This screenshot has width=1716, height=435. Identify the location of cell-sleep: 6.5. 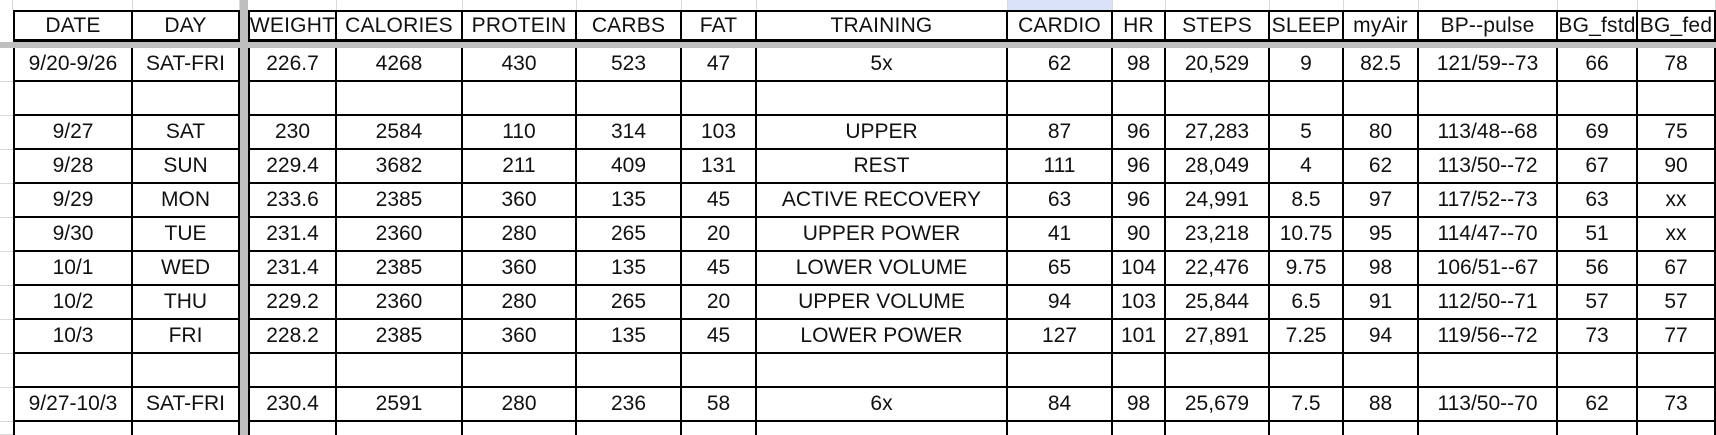
(1307, 303).